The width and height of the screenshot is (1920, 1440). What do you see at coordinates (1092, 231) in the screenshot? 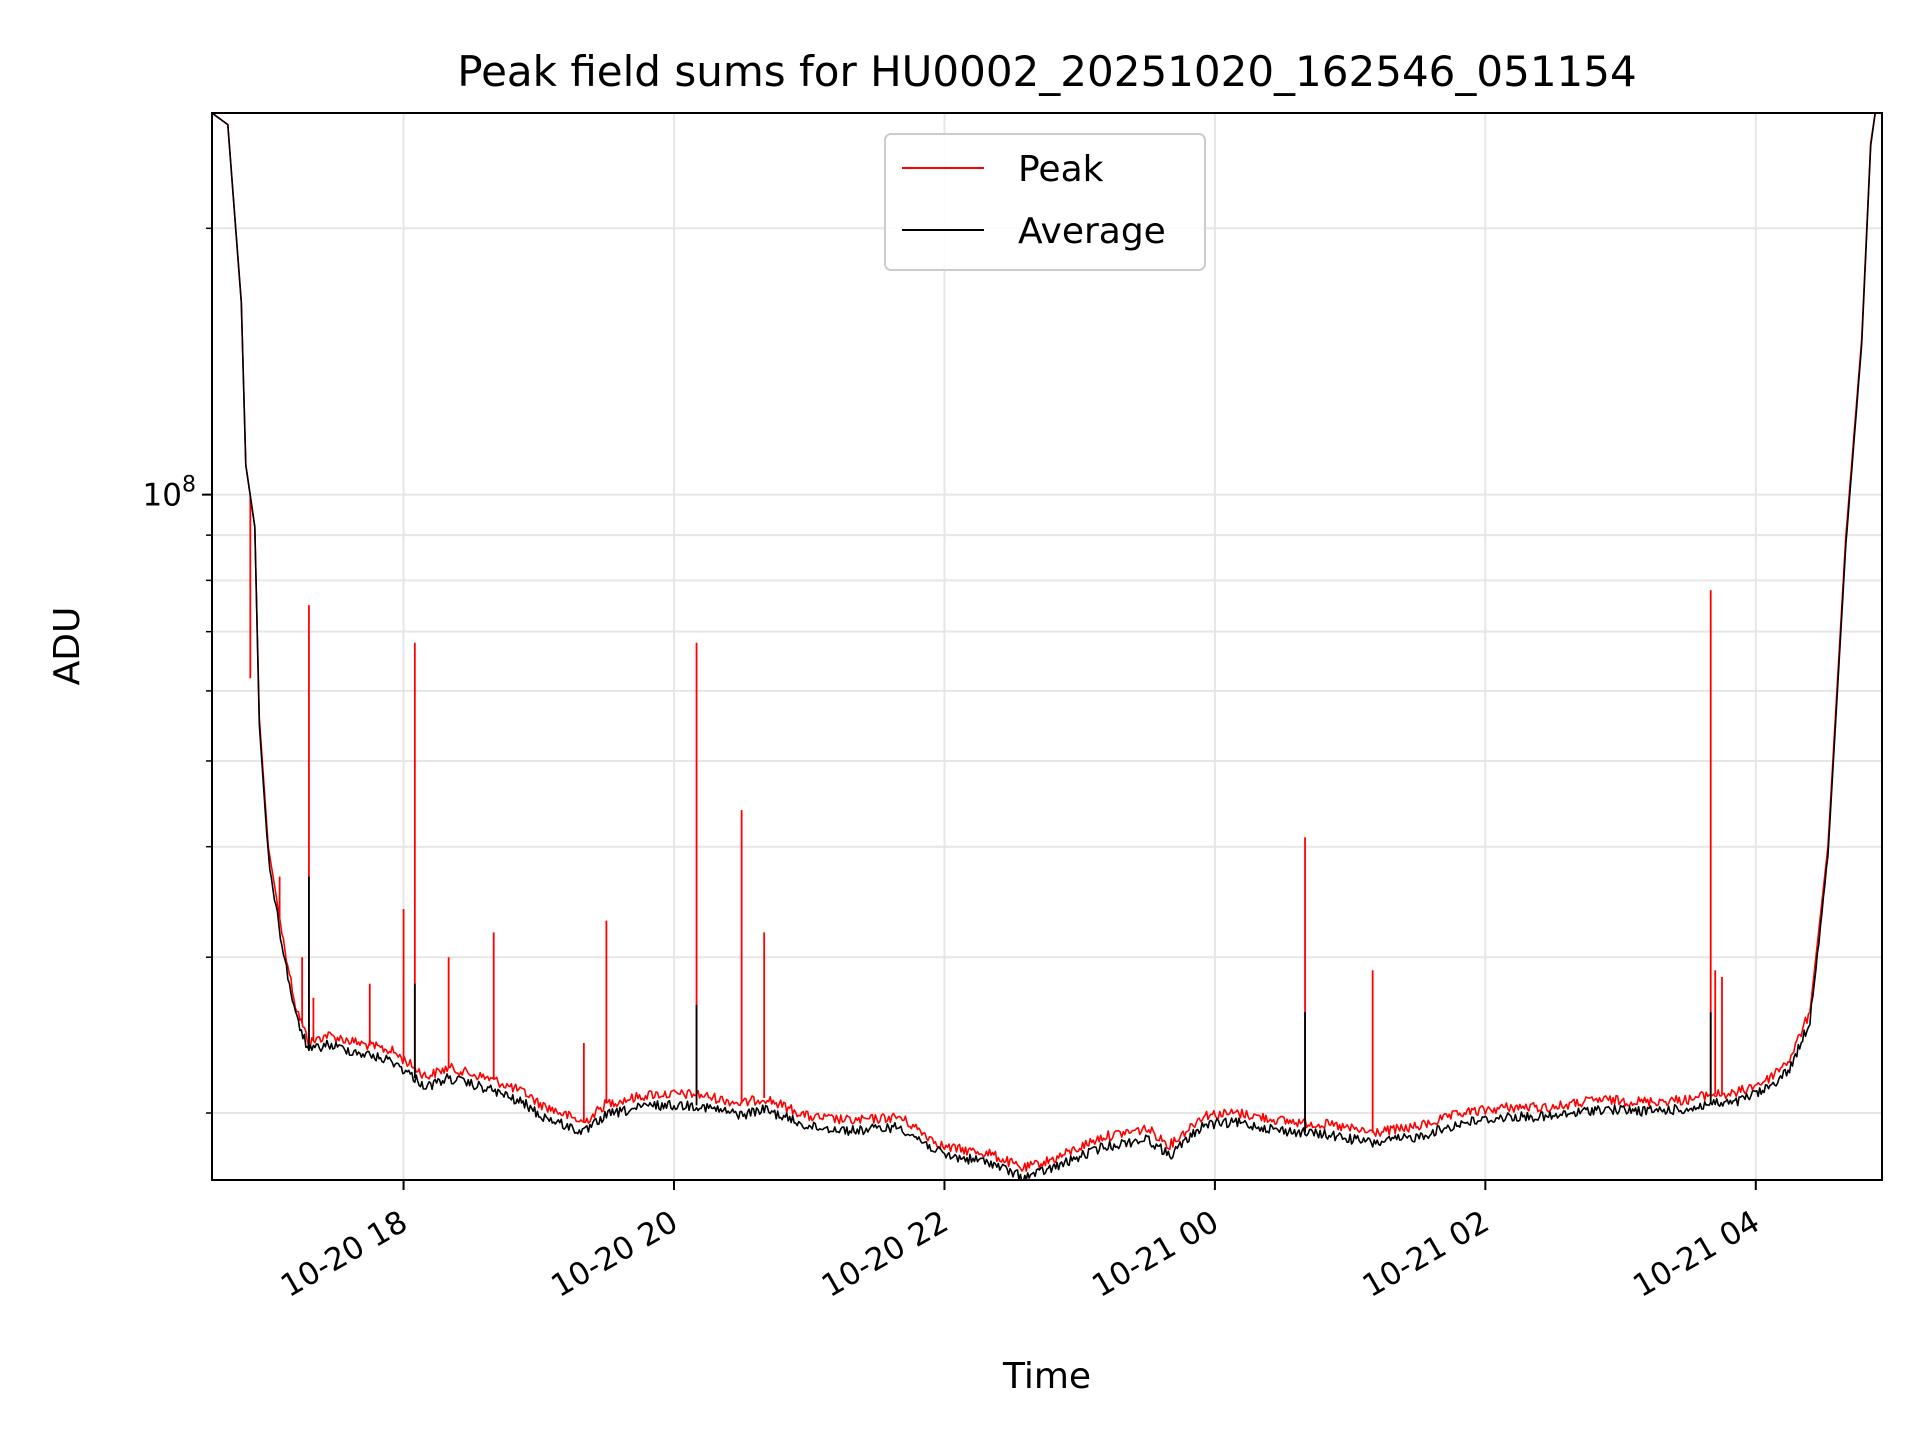
I see `legend-label-average: Average` at bounding box center [1092, 231].